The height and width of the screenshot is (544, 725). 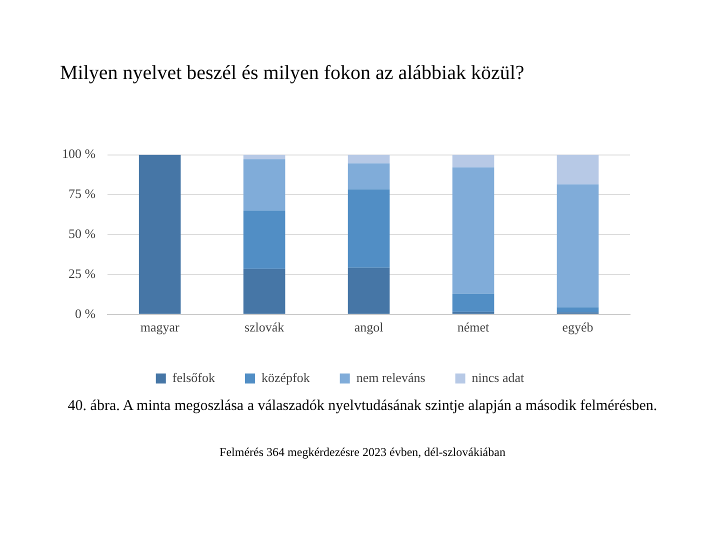 What do you see at coordinates (82, 273) in the screenshot?
I see `y-tick-label: 25 %` at bounding box center [82, 273].